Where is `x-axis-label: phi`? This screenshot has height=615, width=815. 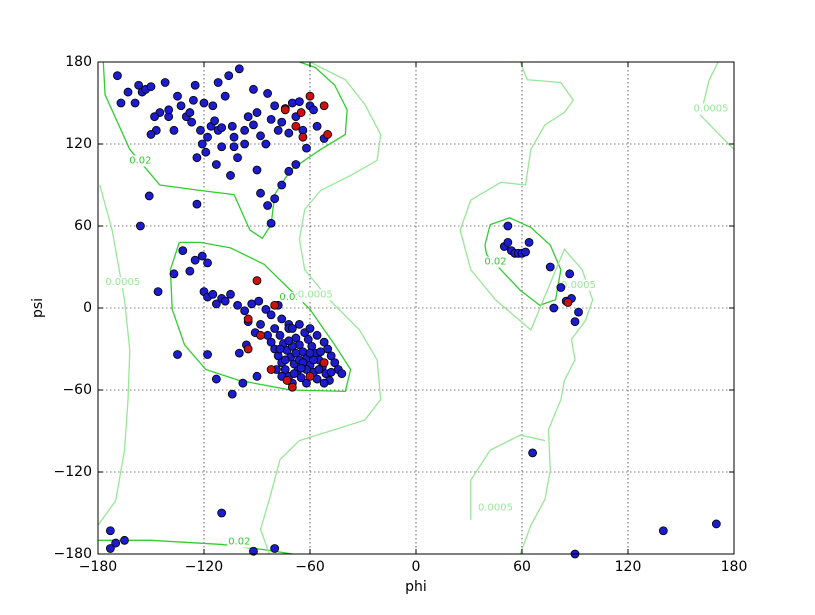
x-axis-label: phi is located at coordinates (416, 587).